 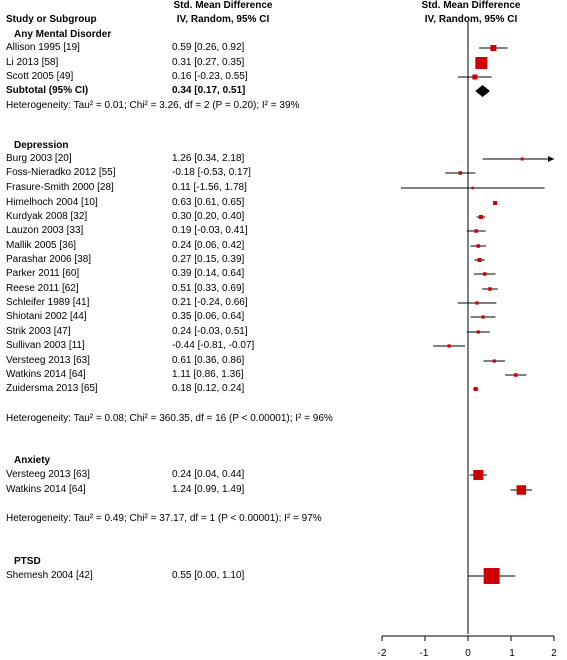 I want to click on study-label: Burg 2003 [20], so click(x=39, y=158).